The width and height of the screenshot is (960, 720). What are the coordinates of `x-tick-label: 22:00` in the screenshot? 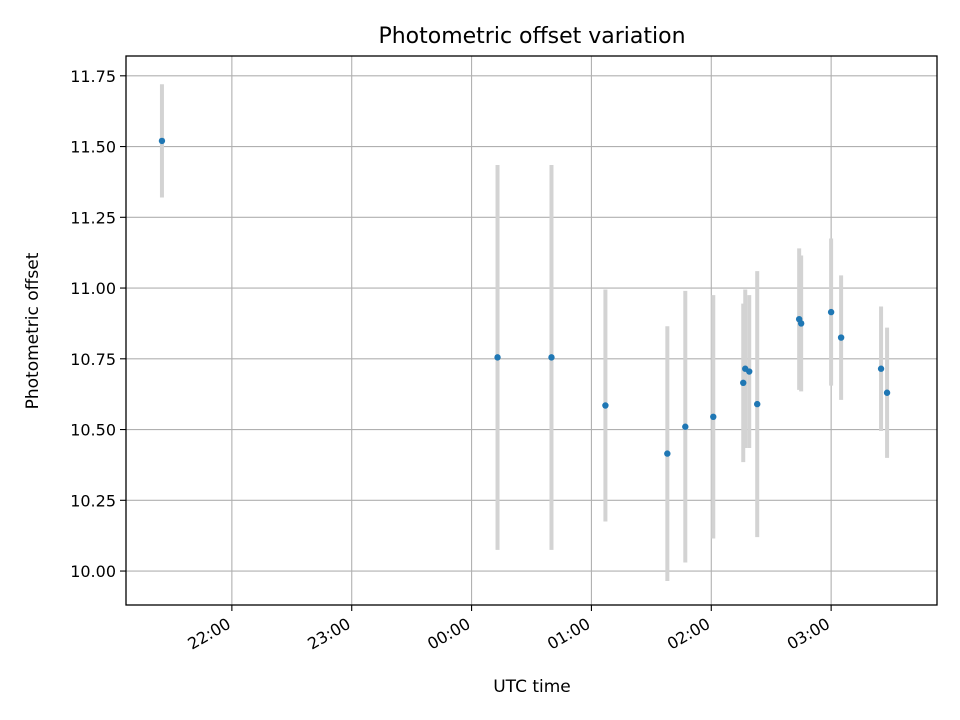 It's located at (208, 634).